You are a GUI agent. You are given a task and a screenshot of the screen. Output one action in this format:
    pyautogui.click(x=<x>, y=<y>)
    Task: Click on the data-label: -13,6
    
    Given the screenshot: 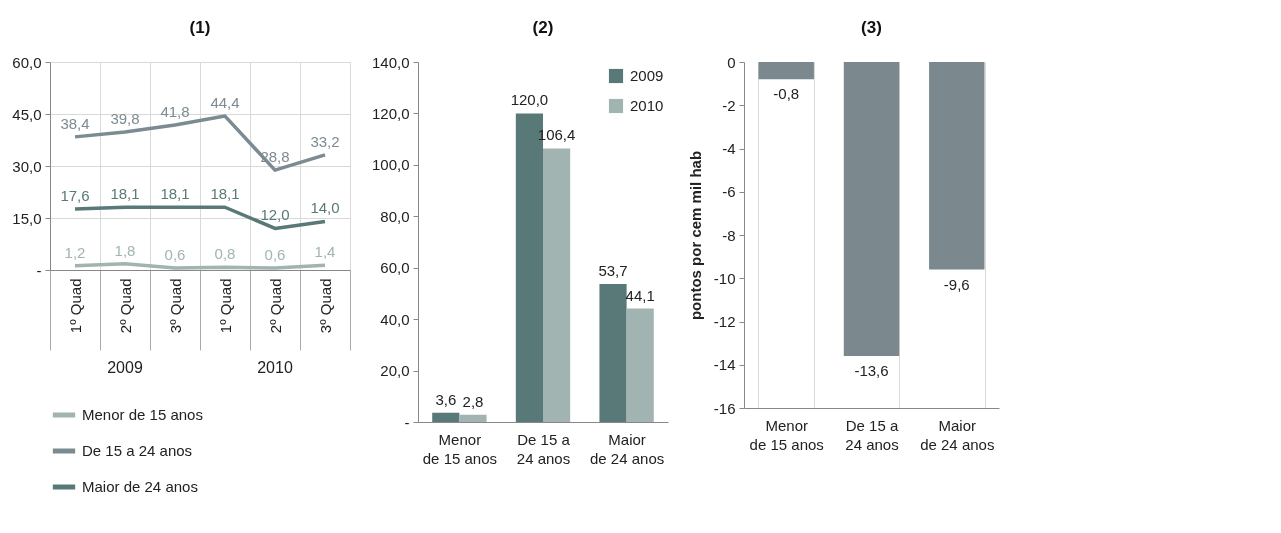 What is the action you would take?
    pyautogui.click(x=871, y=371)
    